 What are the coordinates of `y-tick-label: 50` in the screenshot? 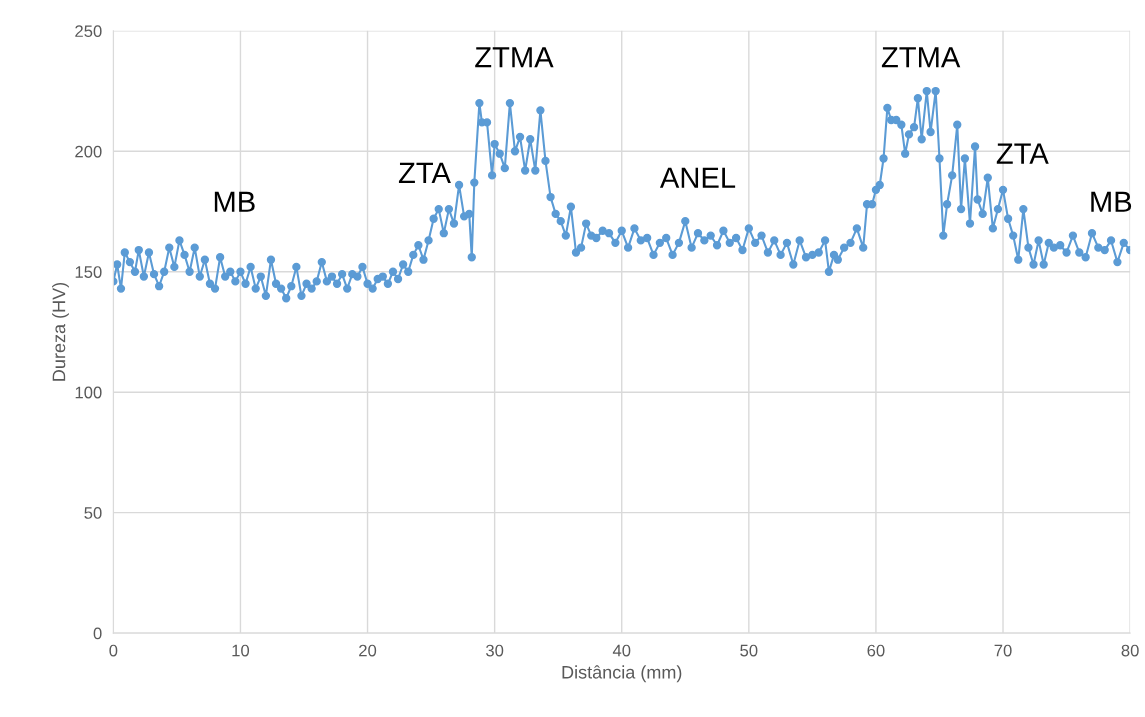 It's located at (93, 513).